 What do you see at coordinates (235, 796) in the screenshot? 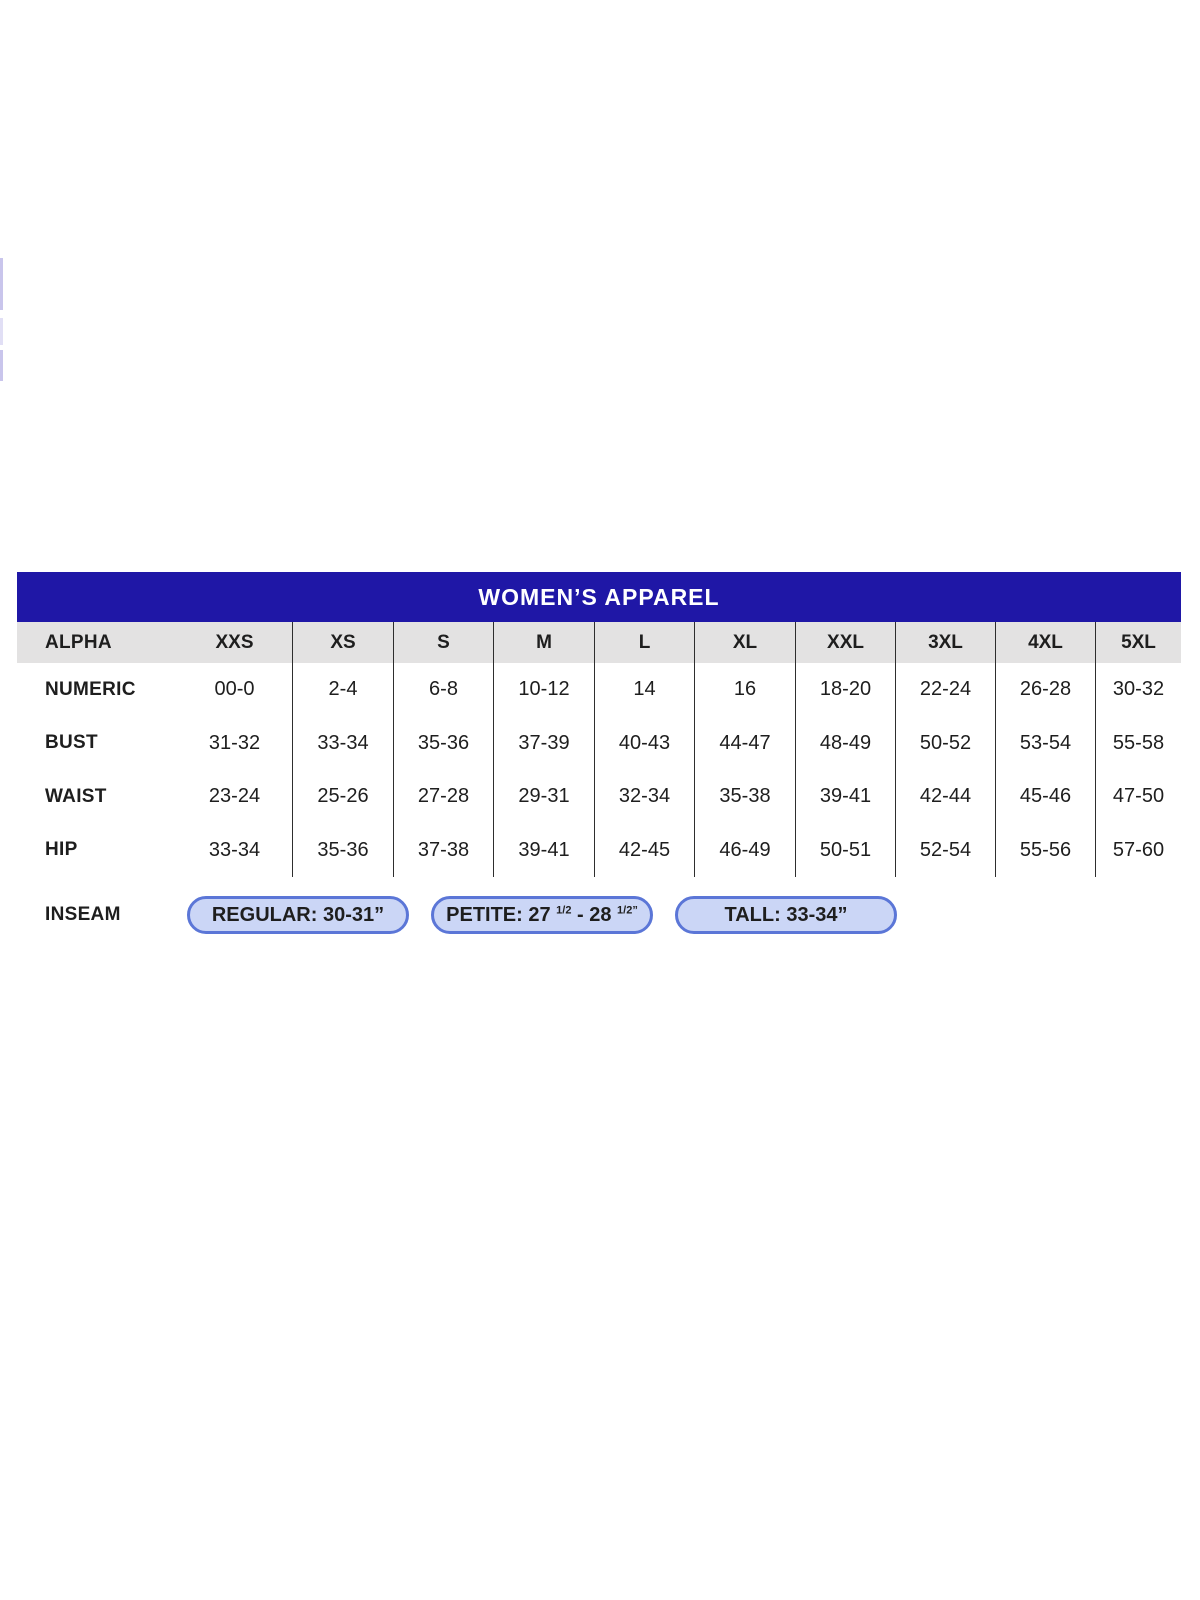
I see `size-value-cell: 23-24` at bounding box center [235, 796].